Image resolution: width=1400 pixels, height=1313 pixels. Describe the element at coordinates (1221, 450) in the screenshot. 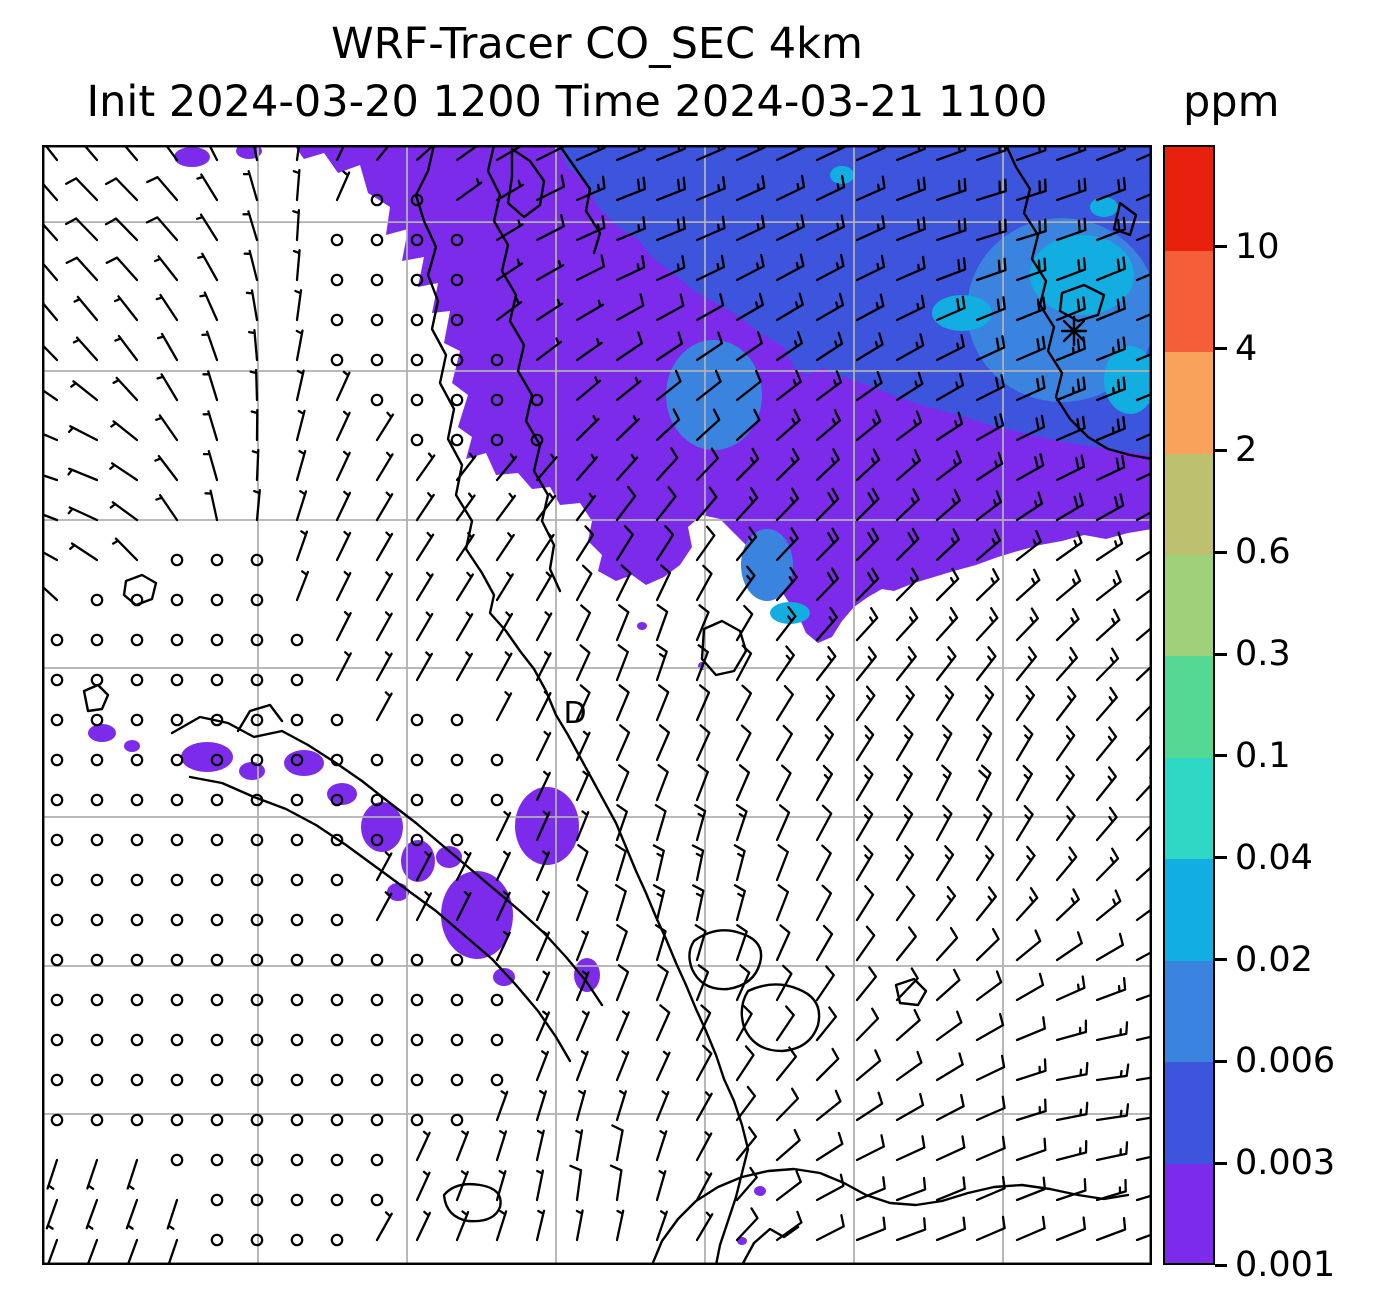

I see `colorbar-tick` at that location.